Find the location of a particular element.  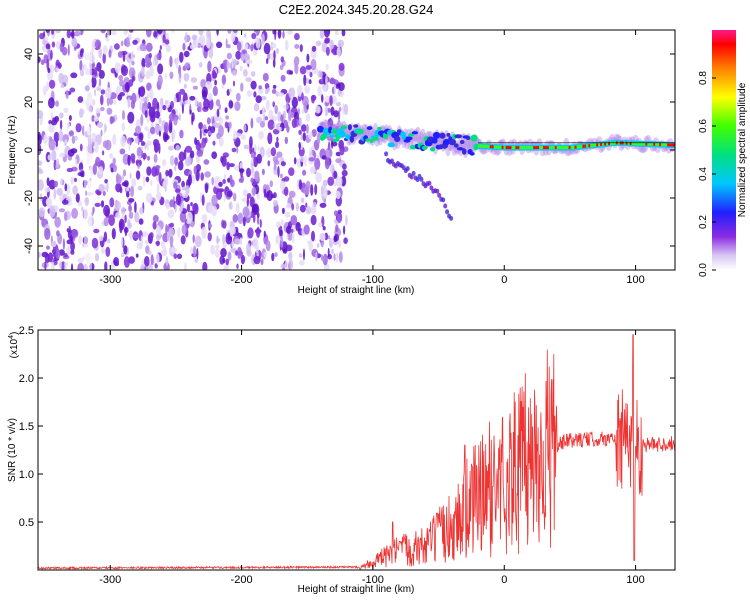

branch-blob is located at coordinates (413, 173).